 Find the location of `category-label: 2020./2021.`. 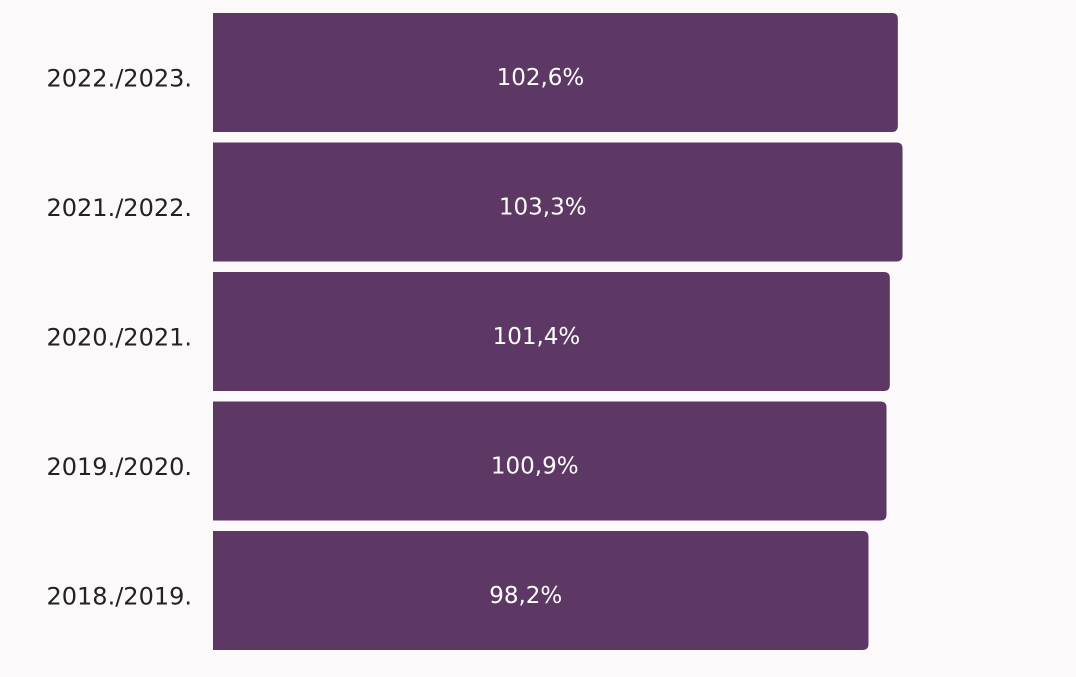

category-label: 2020./2021. is located at coordinates (120, 338).